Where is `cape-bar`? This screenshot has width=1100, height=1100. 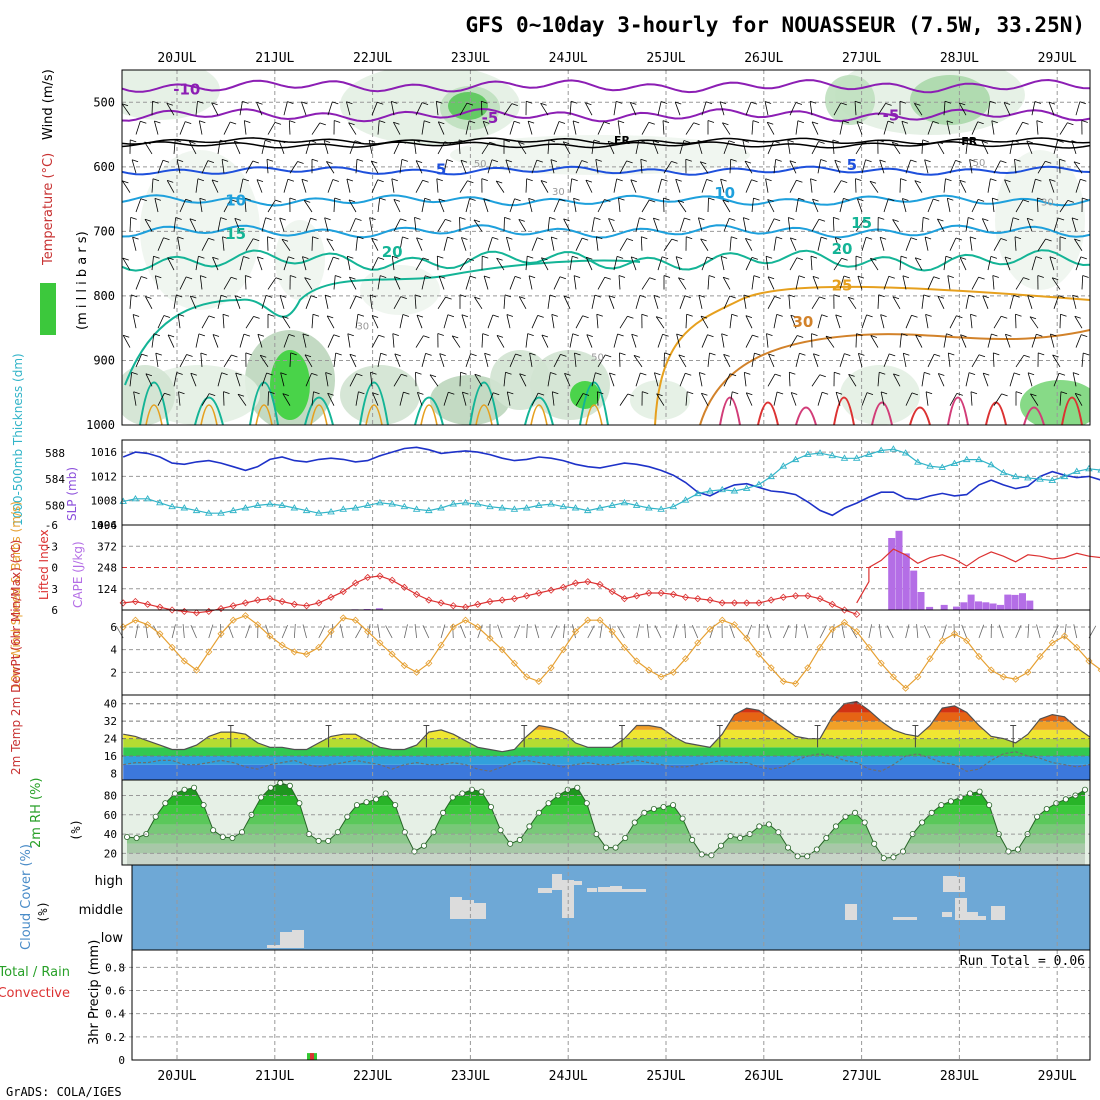
cape-bar is located at coordinates (944, 607).